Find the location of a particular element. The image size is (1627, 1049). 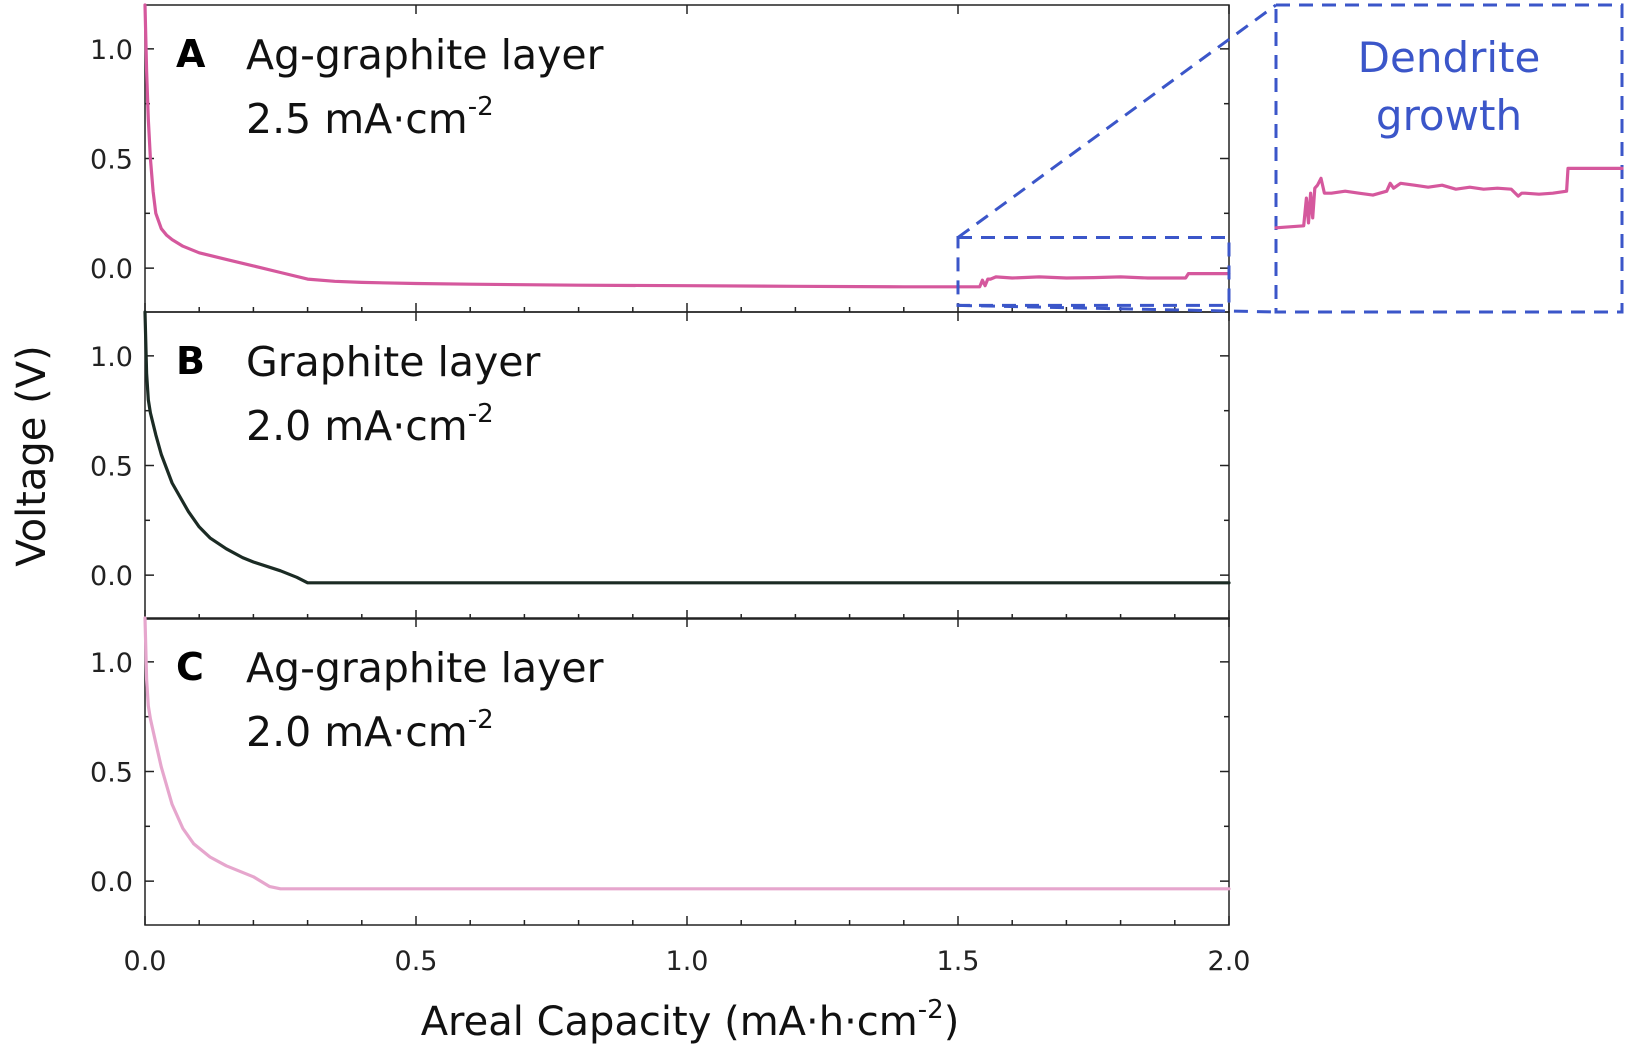

inset-title-line1: Dendrite is located at coordinates (1449, 57).